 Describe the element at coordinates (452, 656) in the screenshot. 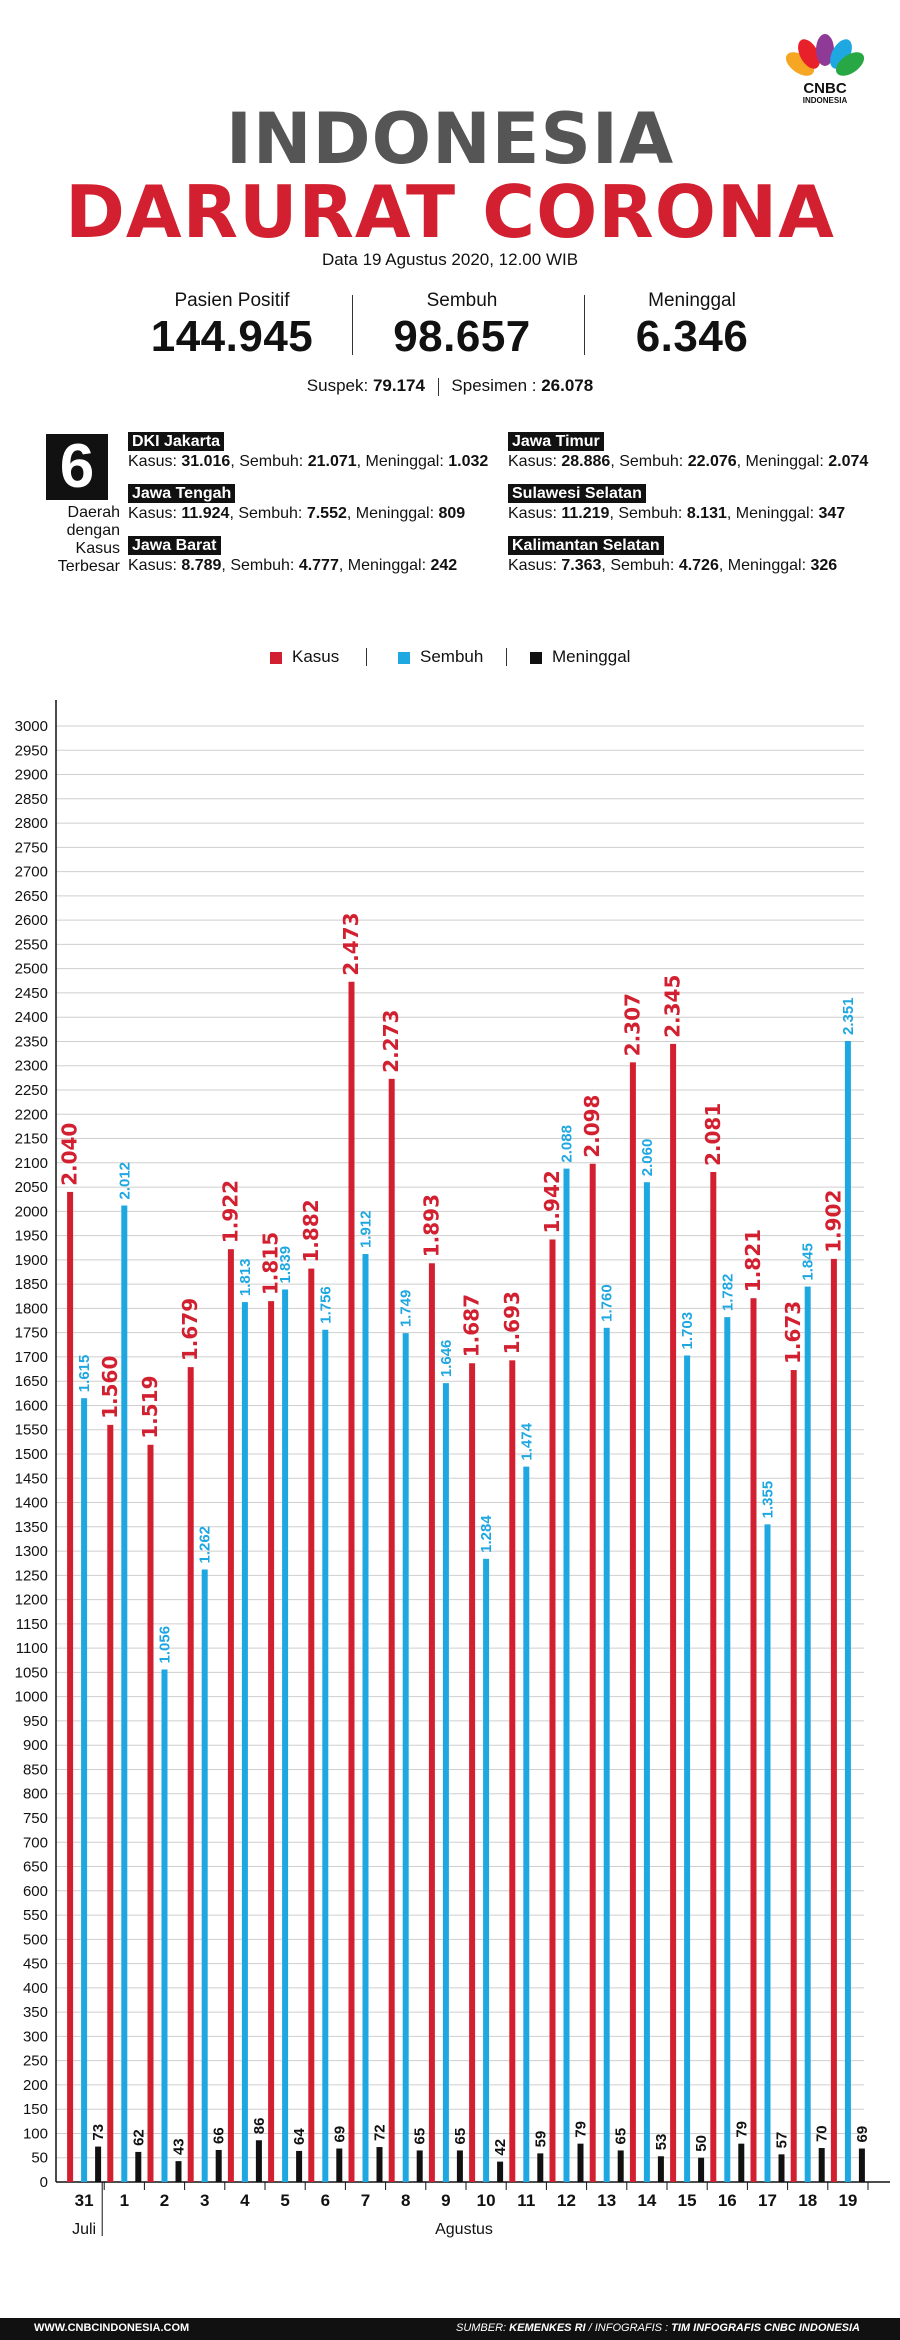

I see `legend-label: Sembuh` at that location.